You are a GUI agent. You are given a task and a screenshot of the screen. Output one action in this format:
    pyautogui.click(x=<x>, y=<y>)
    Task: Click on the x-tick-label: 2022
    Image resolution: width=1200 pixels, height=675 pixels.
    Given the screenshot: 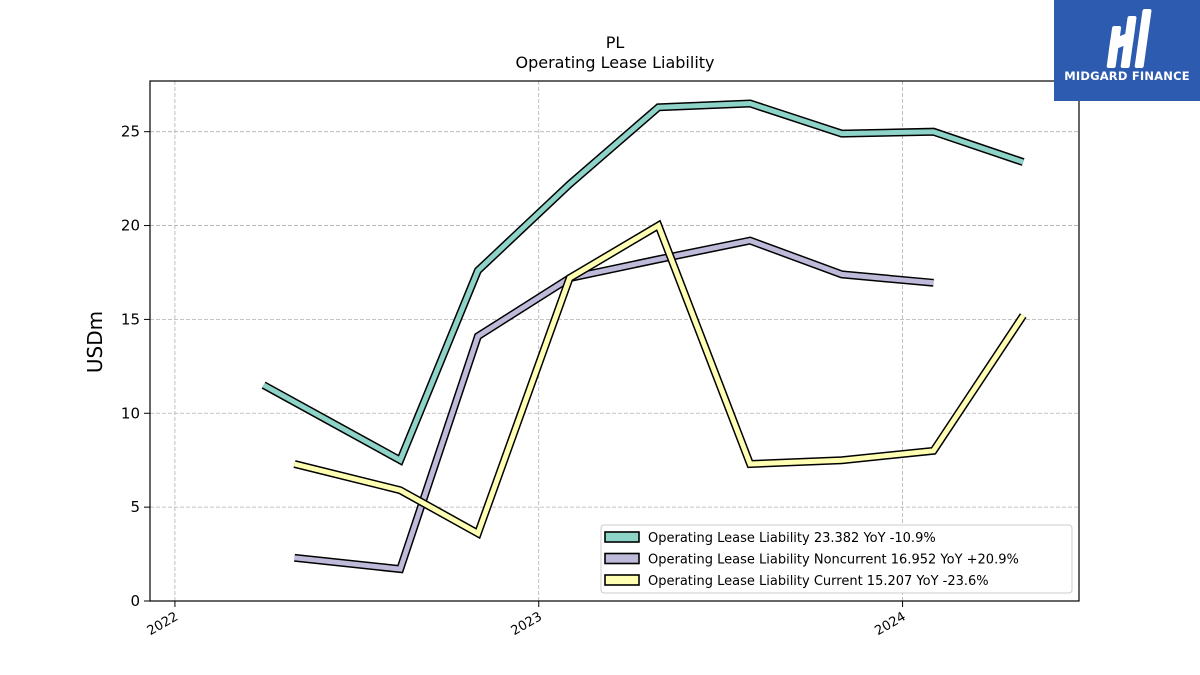 What is the action you would take?
    pyautogui.click(x=163, y=624)
    